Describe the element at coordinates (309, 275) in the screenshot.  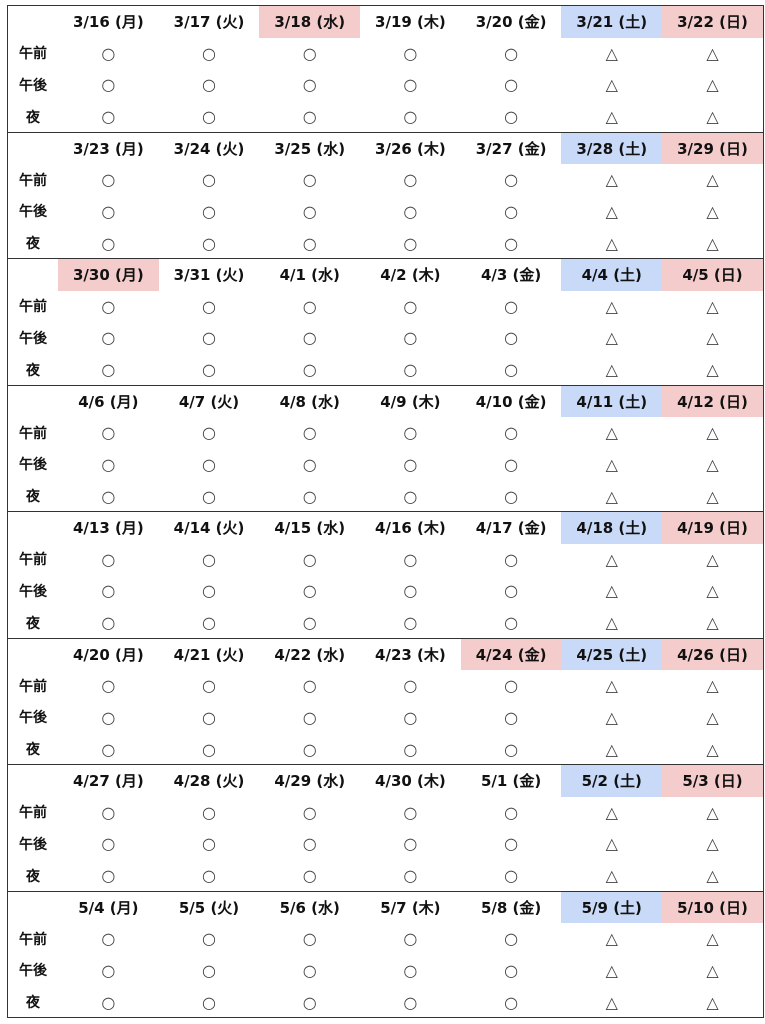
I see `date-header-cell: 4/1 (水)` at that location.